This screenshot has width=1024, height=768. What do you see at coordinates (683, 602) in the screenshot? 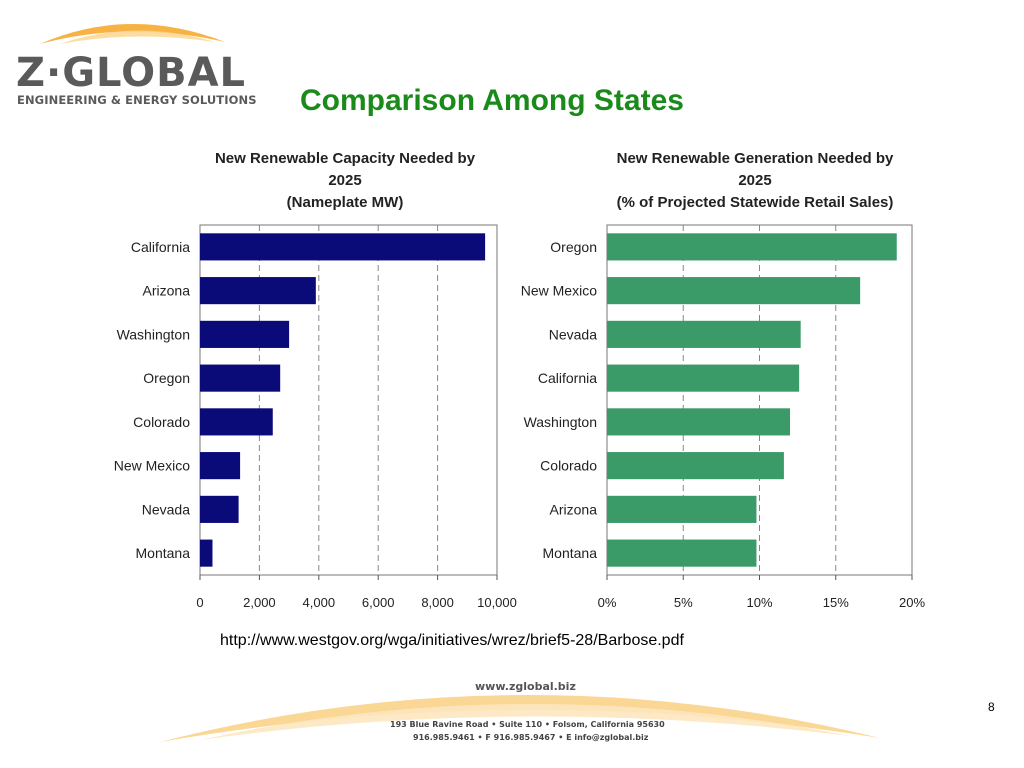
I see `right-tick-label: 5%` at bounding box center [683, 602].